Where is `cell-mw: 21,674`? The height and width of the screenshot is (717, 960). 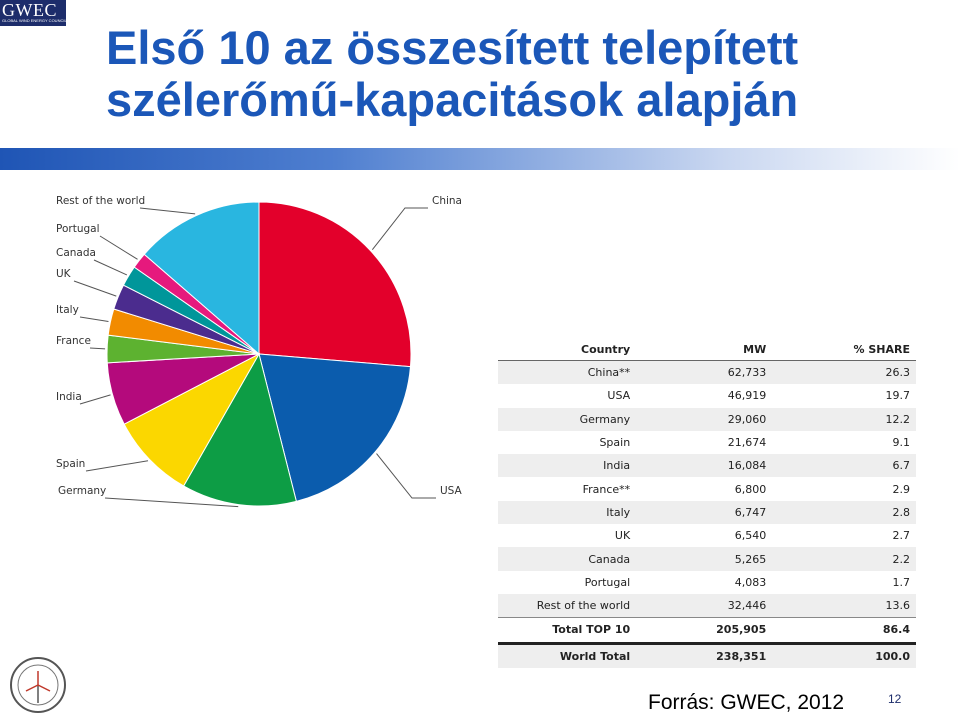
cell-mw: 21,674 is located at coordinates (747, 443).